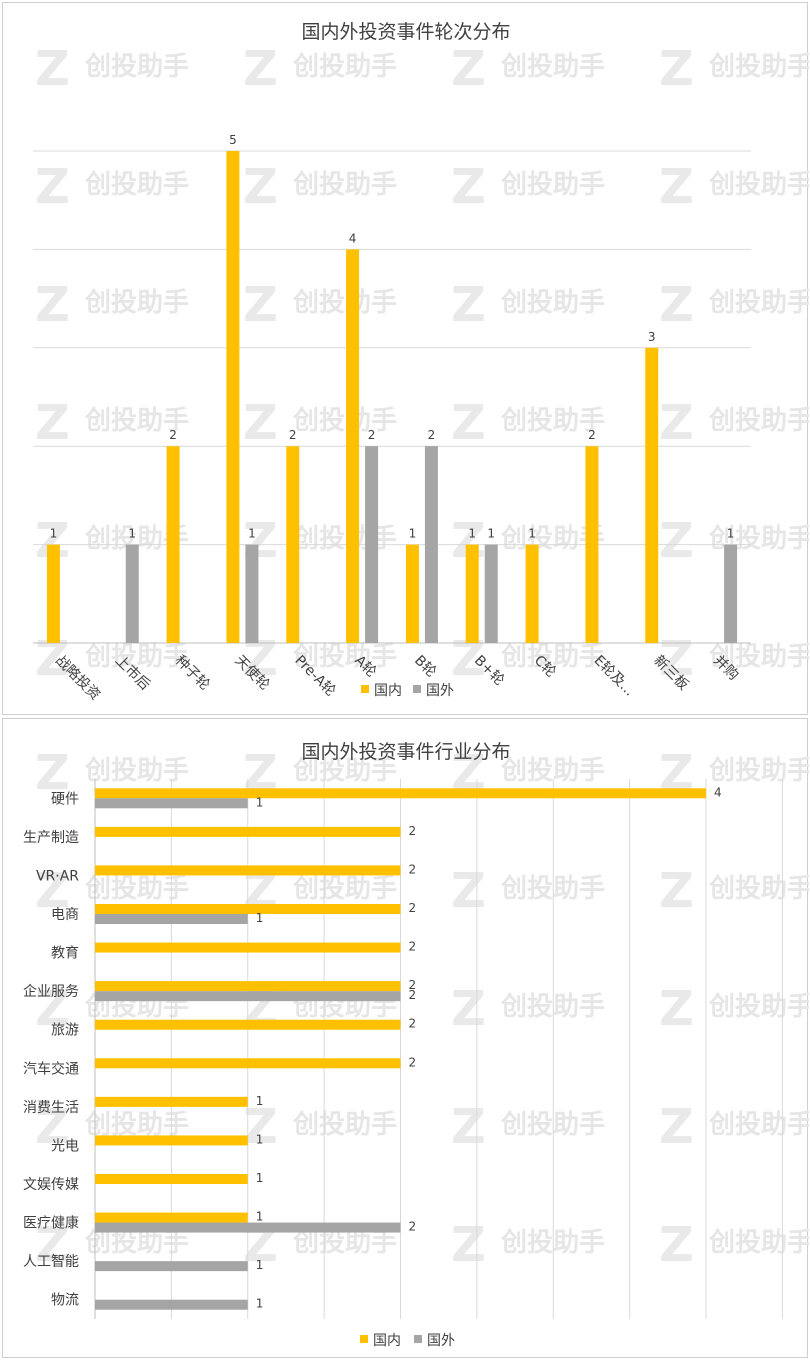 The width and height of the screenshot is (810, 1360). Describe the element at coordinates (65, 915) in the screenshot. I see `y-tick-label: 电商` at that location.